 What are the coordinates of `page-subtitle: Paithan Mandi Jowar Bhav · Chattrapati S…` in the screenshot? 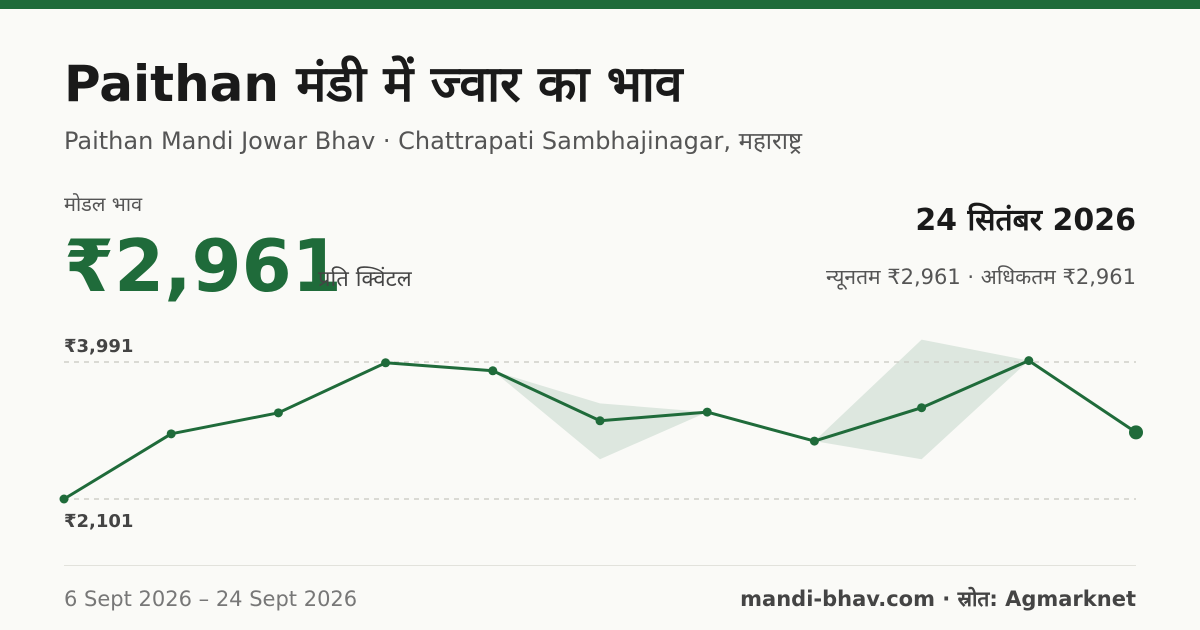 It's located at (433, 141).